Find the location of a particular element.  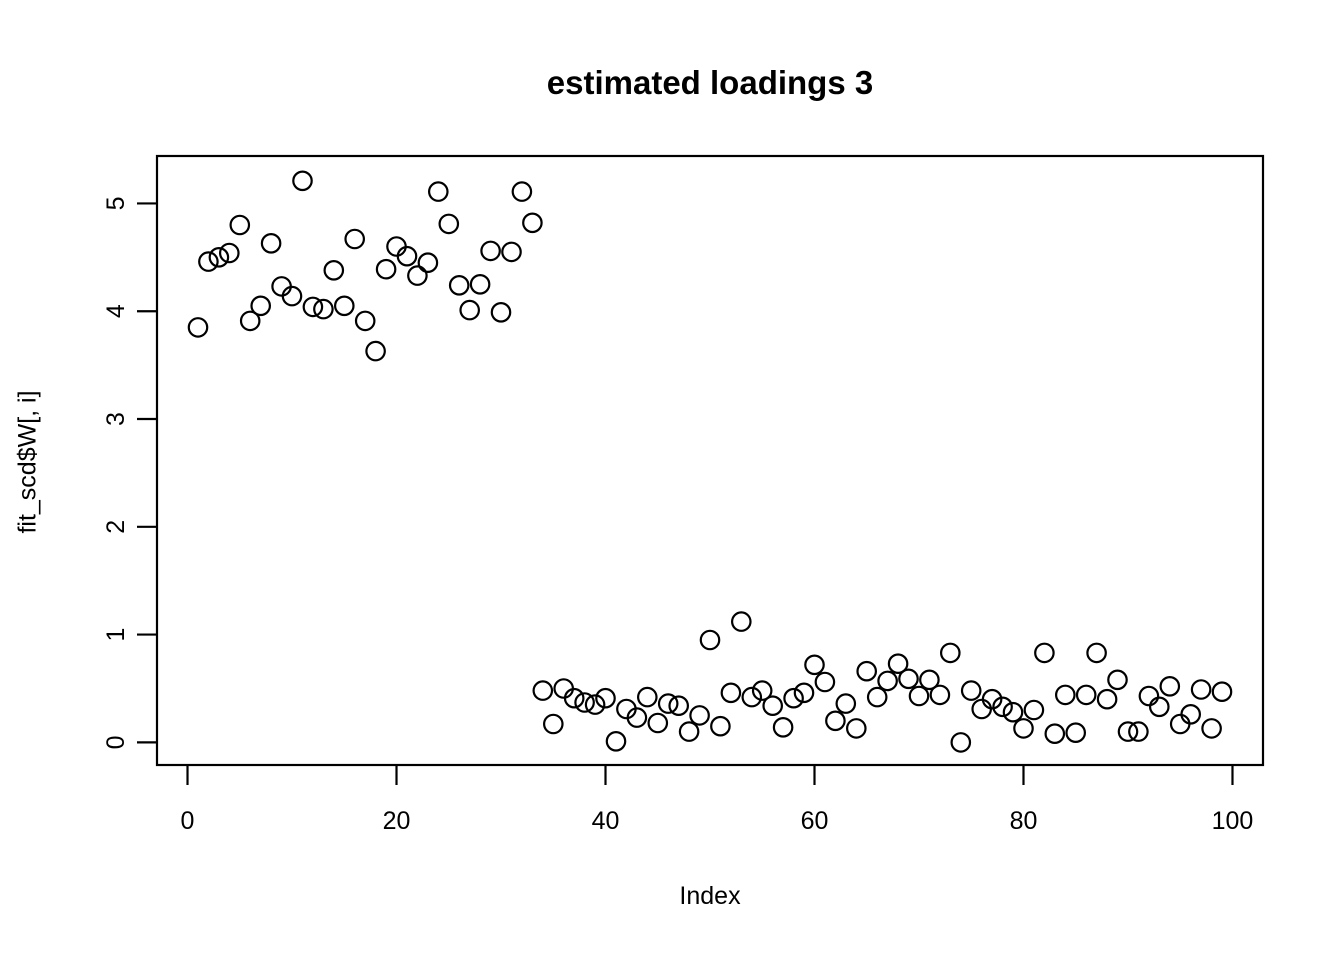

x-tick-label: 40 is located at coordinates (606, 821).